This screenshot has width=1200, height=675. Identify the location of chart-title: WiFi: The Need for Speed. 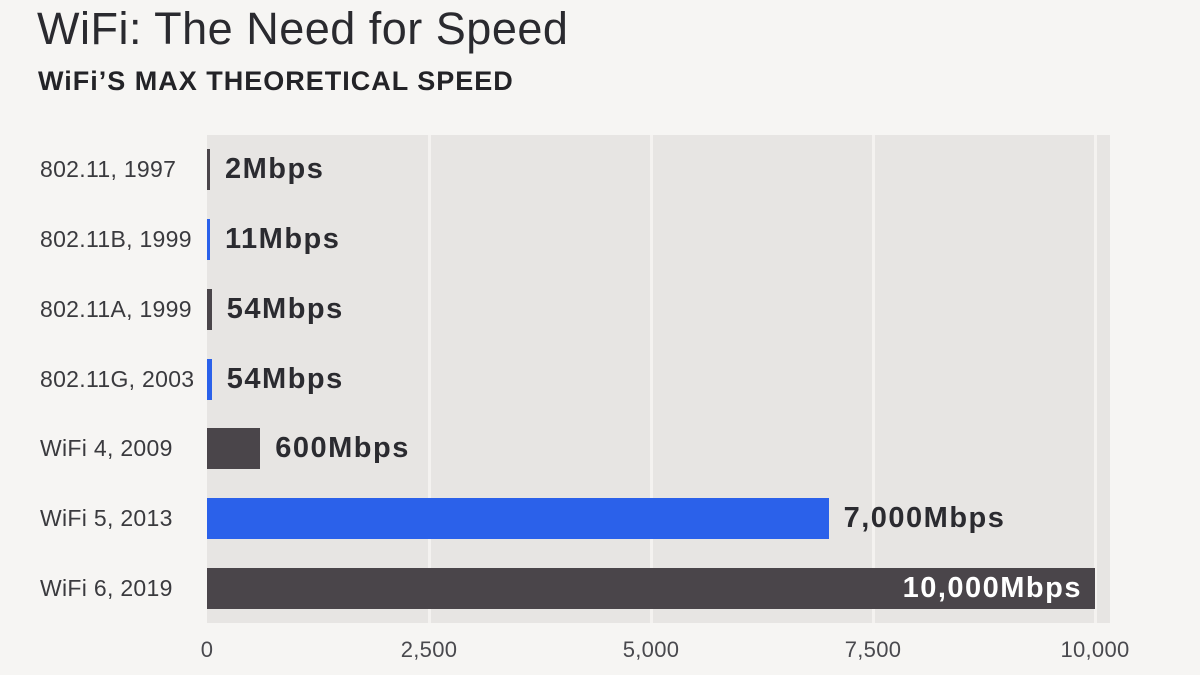
(303, 28).